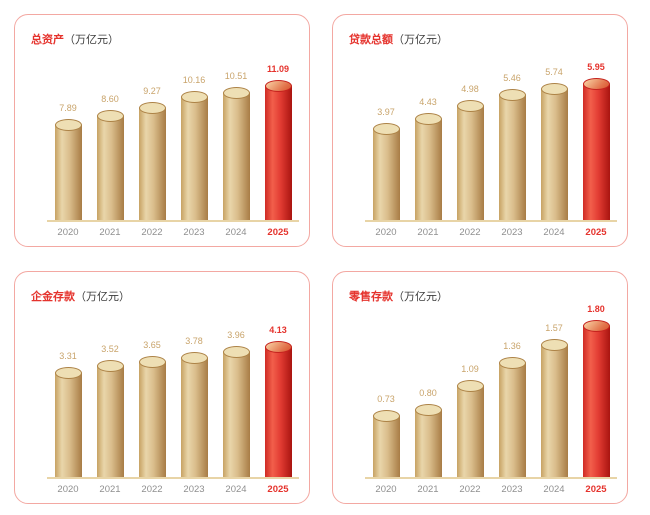  I want to click on bar-value-label: 3.78, so click(194, 341).